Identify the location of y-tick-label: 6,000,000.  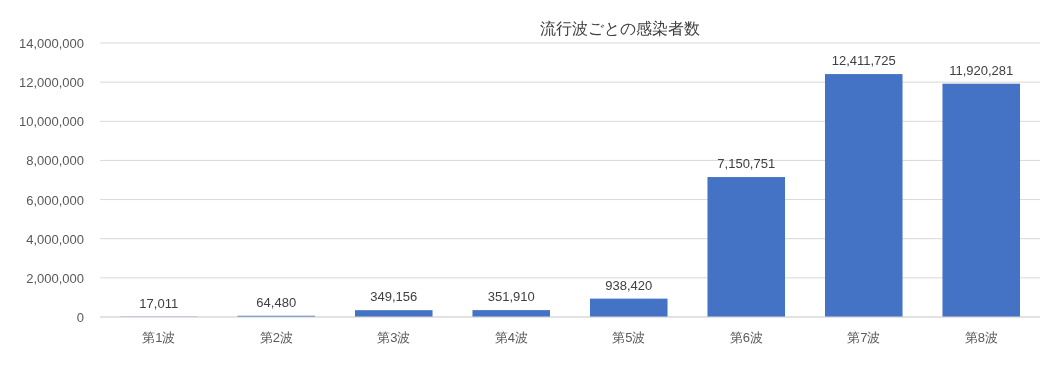
(55, 200).